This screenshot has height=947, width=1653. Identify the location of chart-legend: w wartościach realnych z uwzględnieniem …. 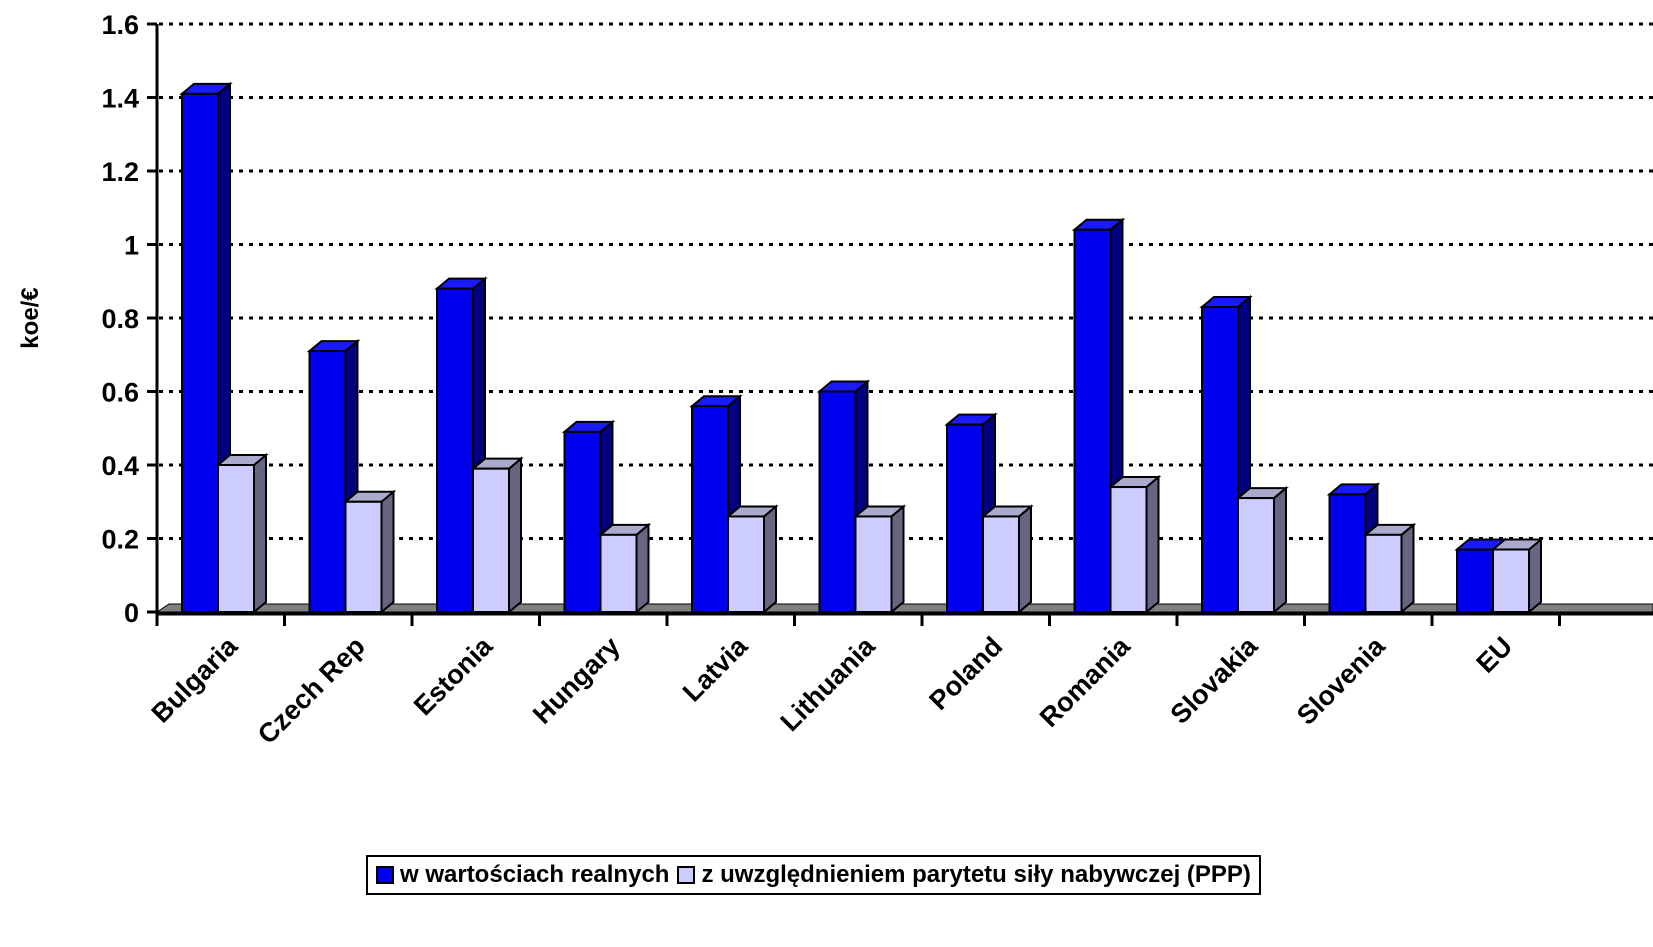
(813, 875).